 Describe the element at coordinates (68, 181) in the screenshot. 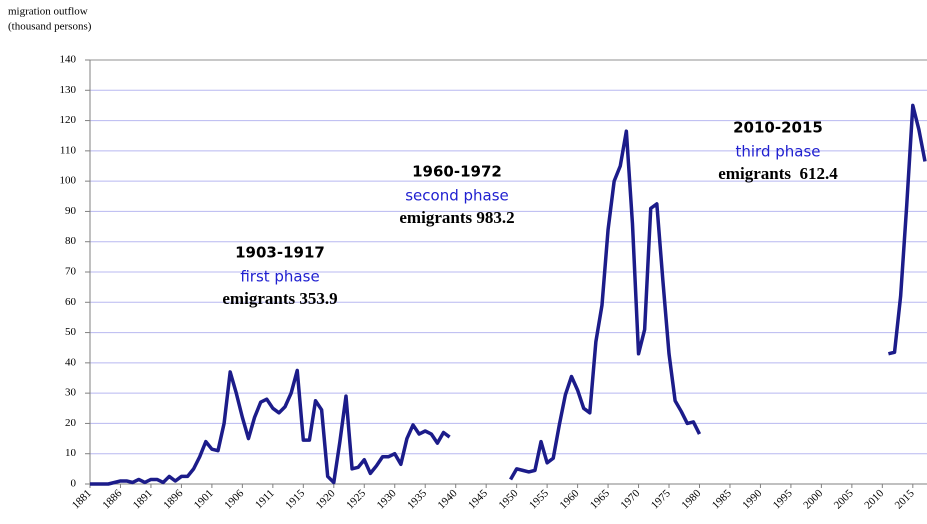

I see `y-tick-label: 100` at that location.